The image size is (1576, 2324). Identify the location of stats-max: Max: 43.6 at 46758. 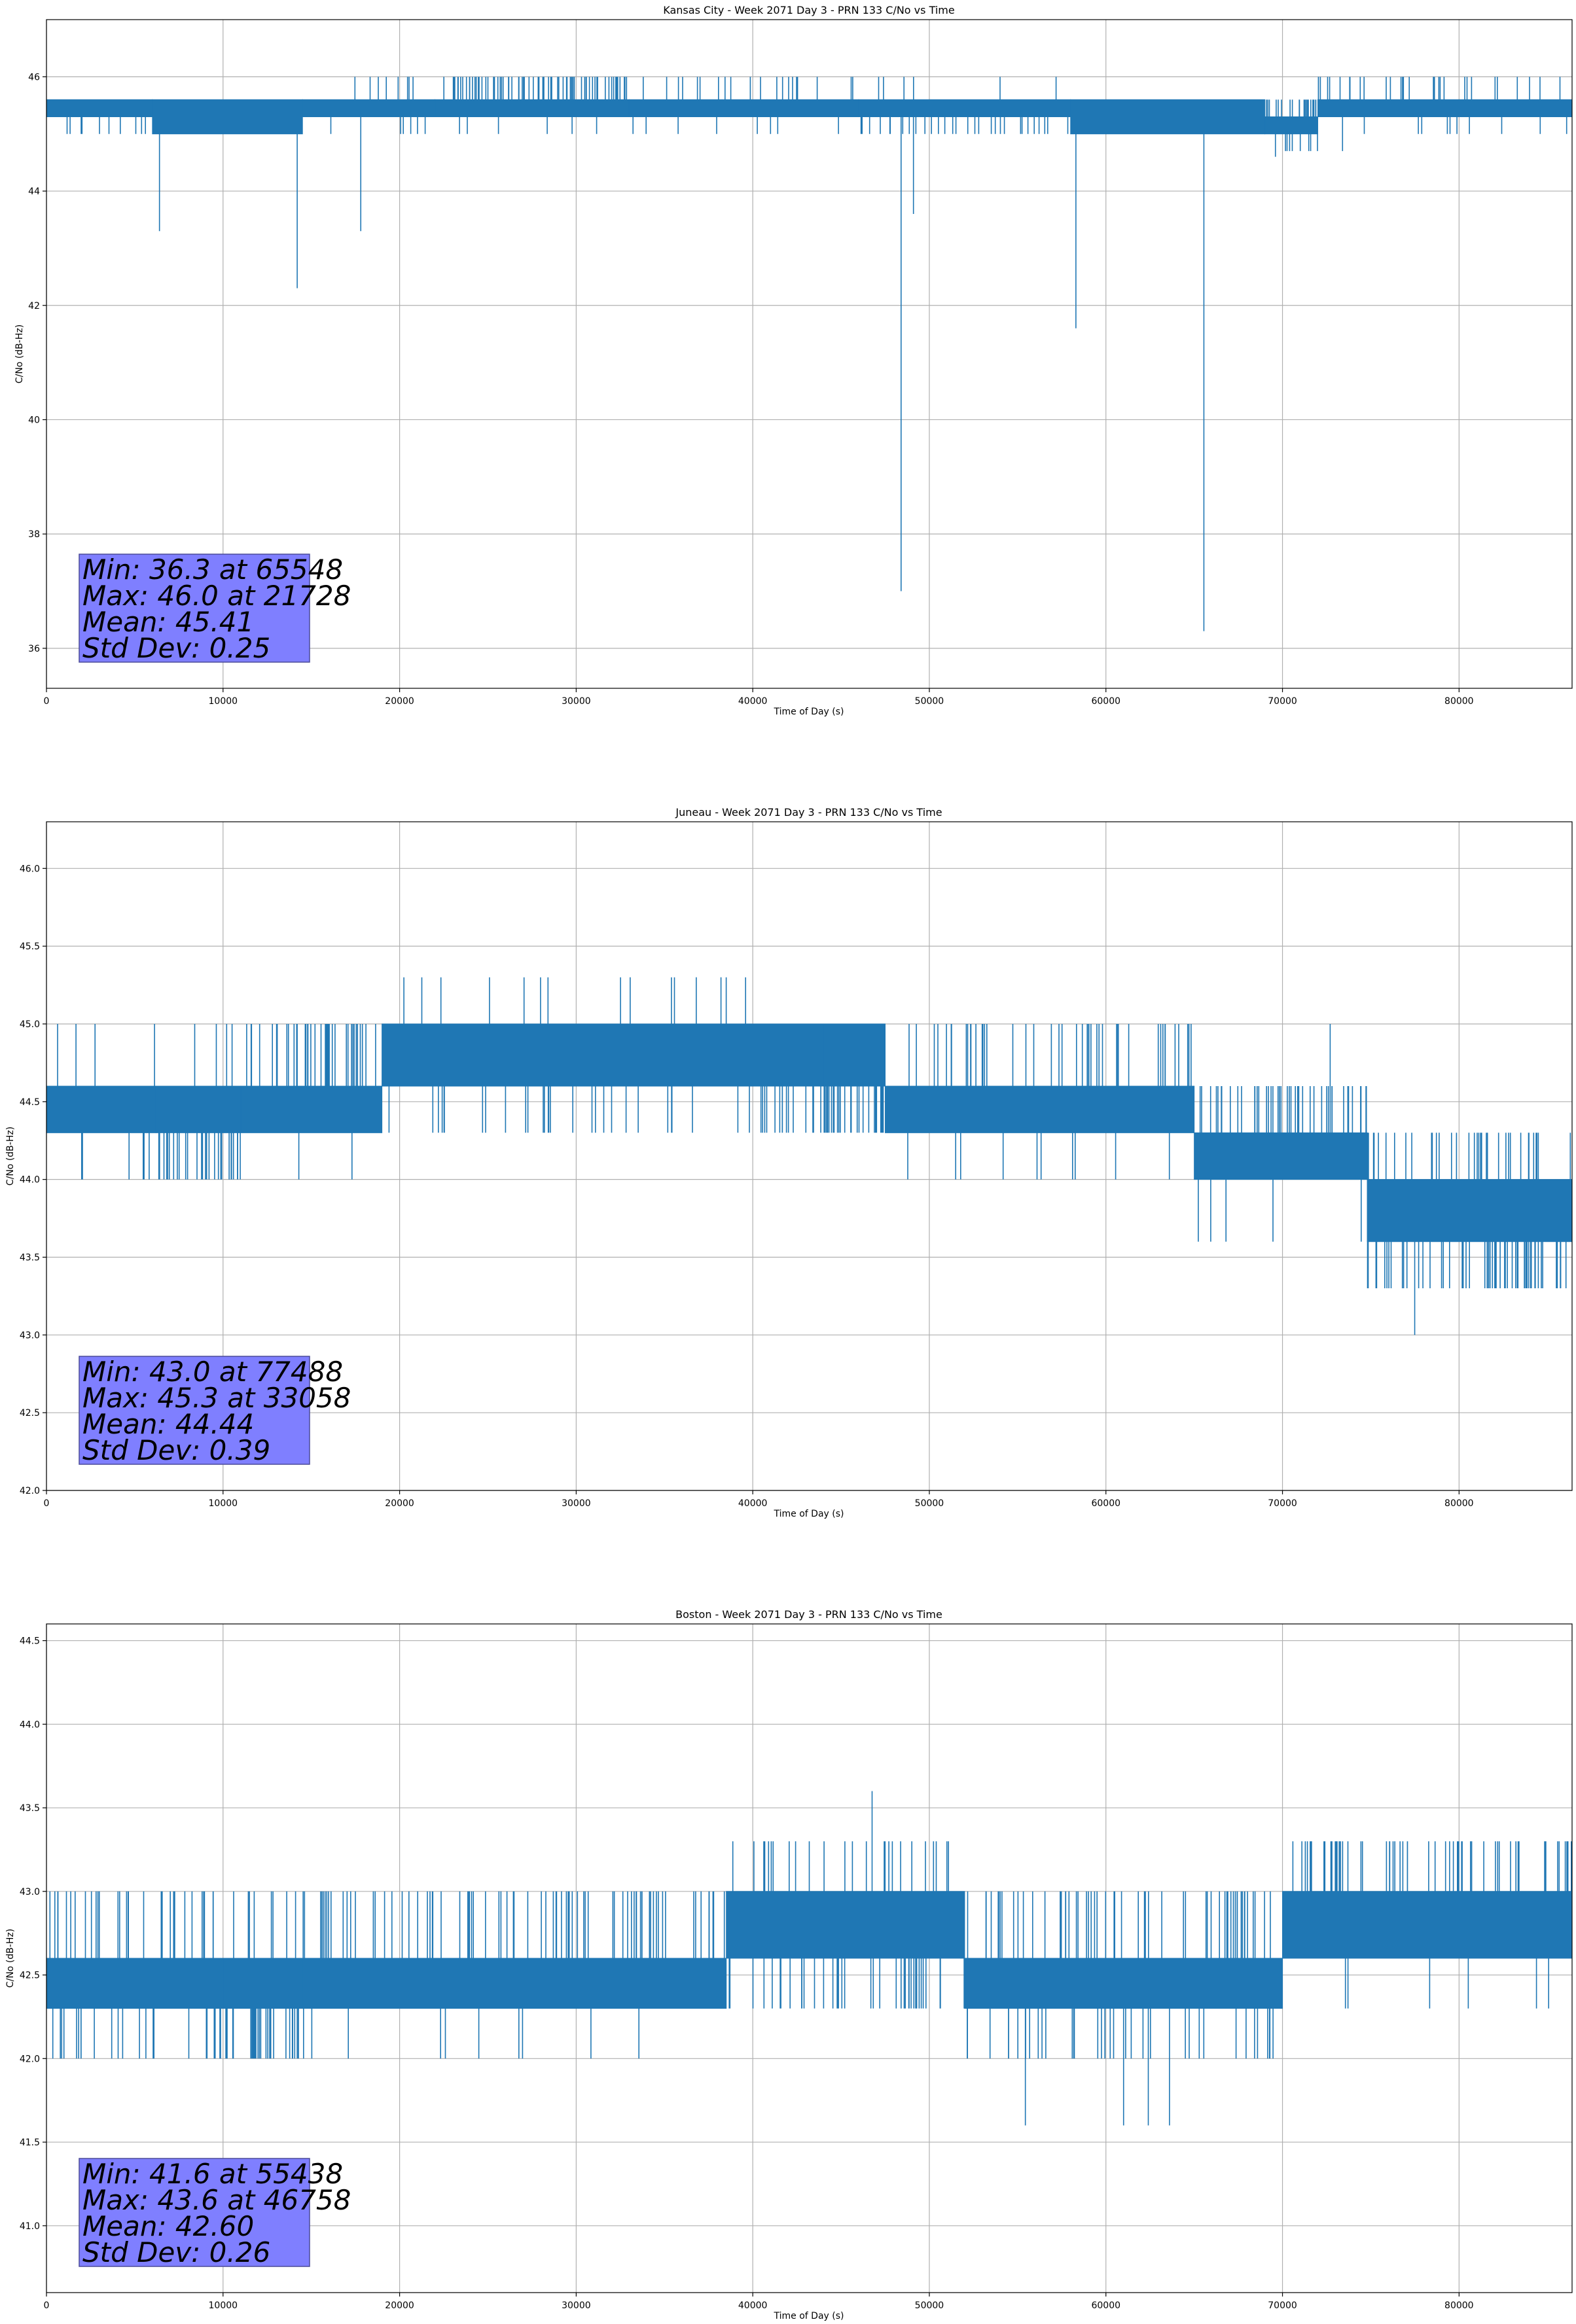
(216, 2200).